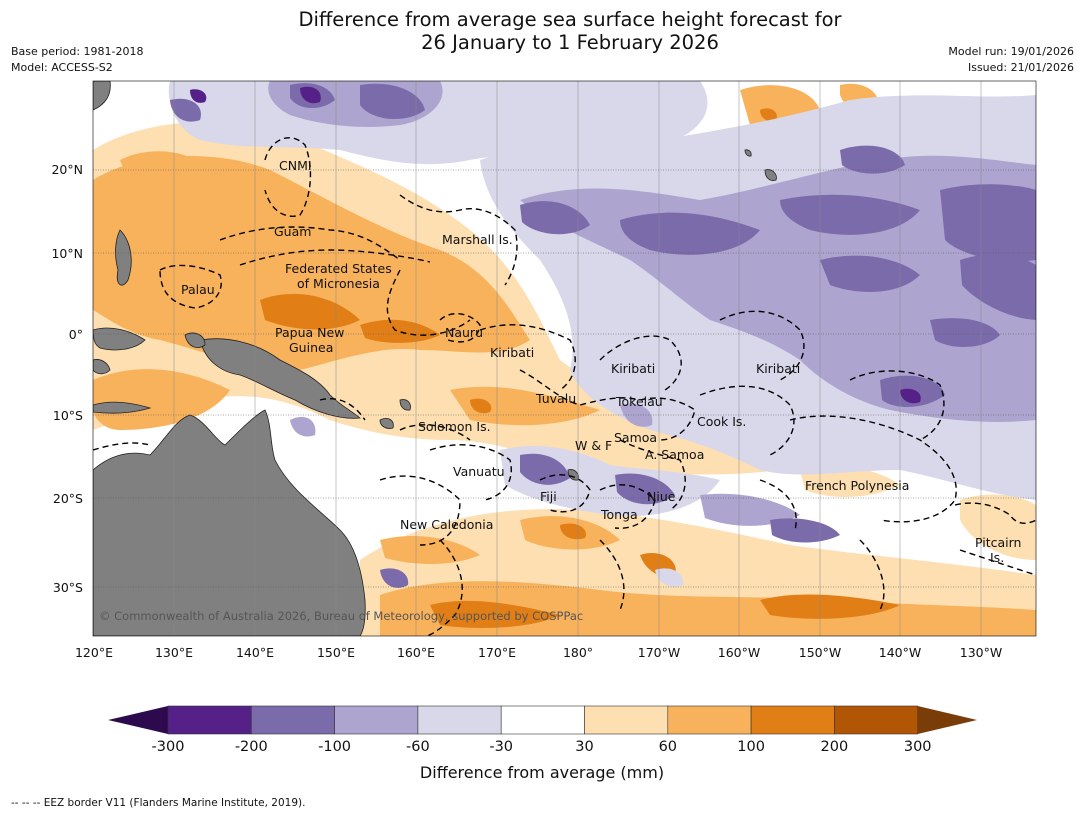 This screenshot has height=816, width=1085. I want to click on region-label-tonga: Tonga, so click(619, 514).